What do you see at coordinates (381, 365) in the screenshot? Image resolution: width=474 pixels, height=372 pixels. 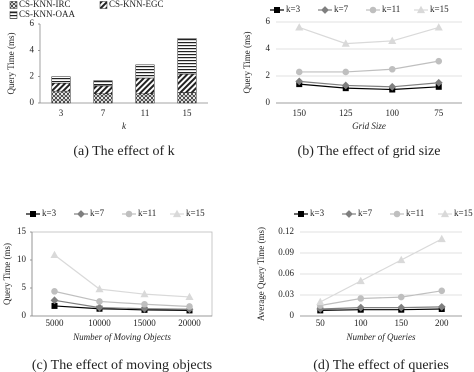 I see `caption: (d) The effect of queries` at bounding box center [381, 365].